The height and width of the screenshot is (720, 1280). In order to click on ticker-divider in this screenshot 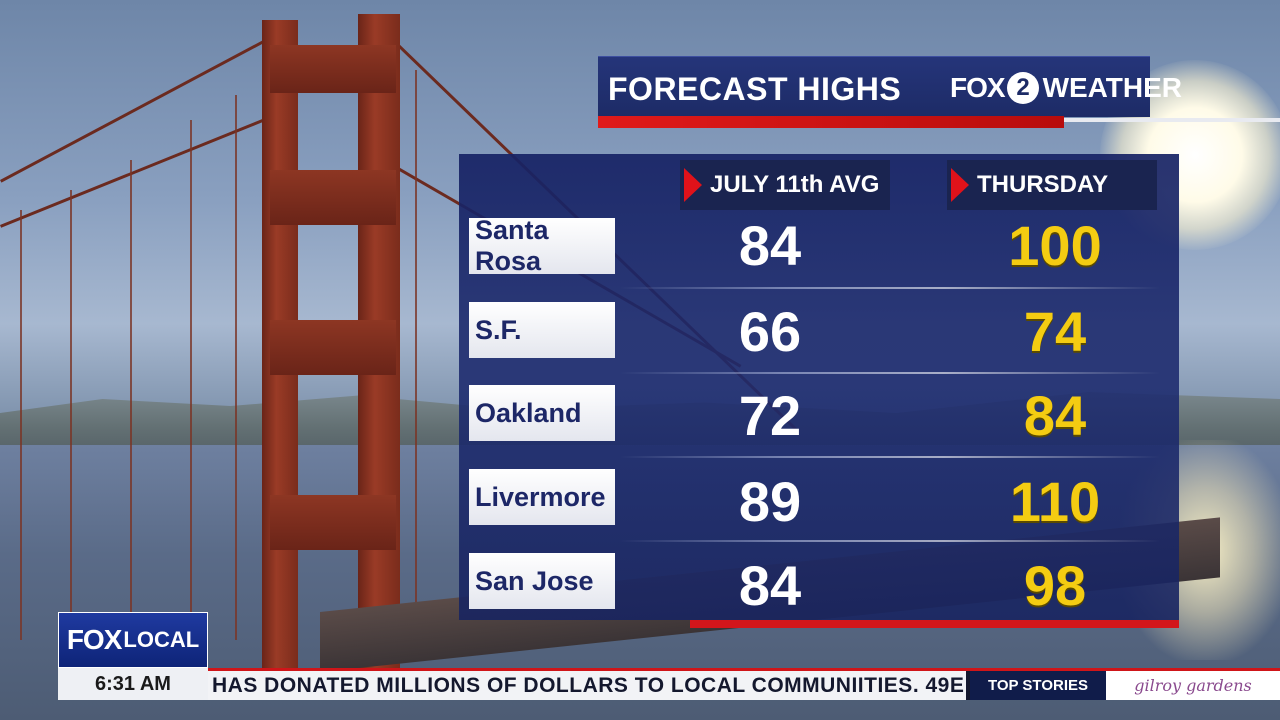, I will do `click(968, 685)`.